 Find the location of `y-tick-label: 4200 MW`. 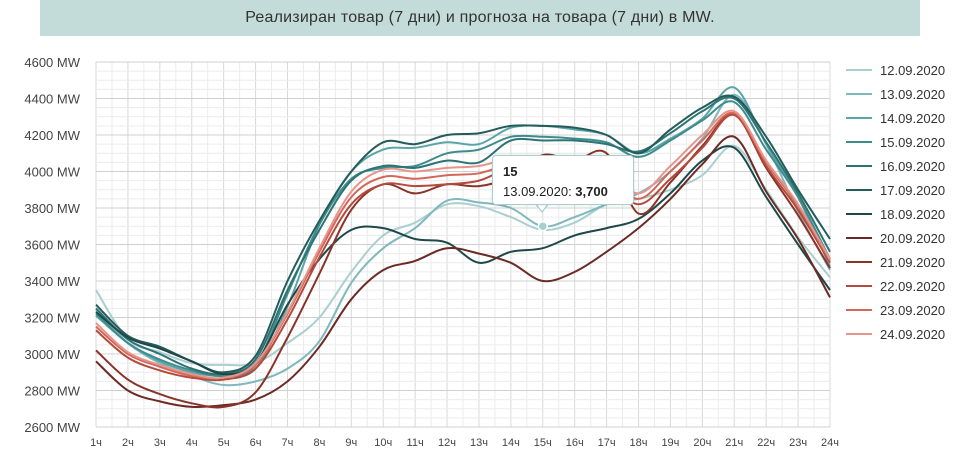

y-tick-label: 4200 MW is located at coordinates (52, 135).